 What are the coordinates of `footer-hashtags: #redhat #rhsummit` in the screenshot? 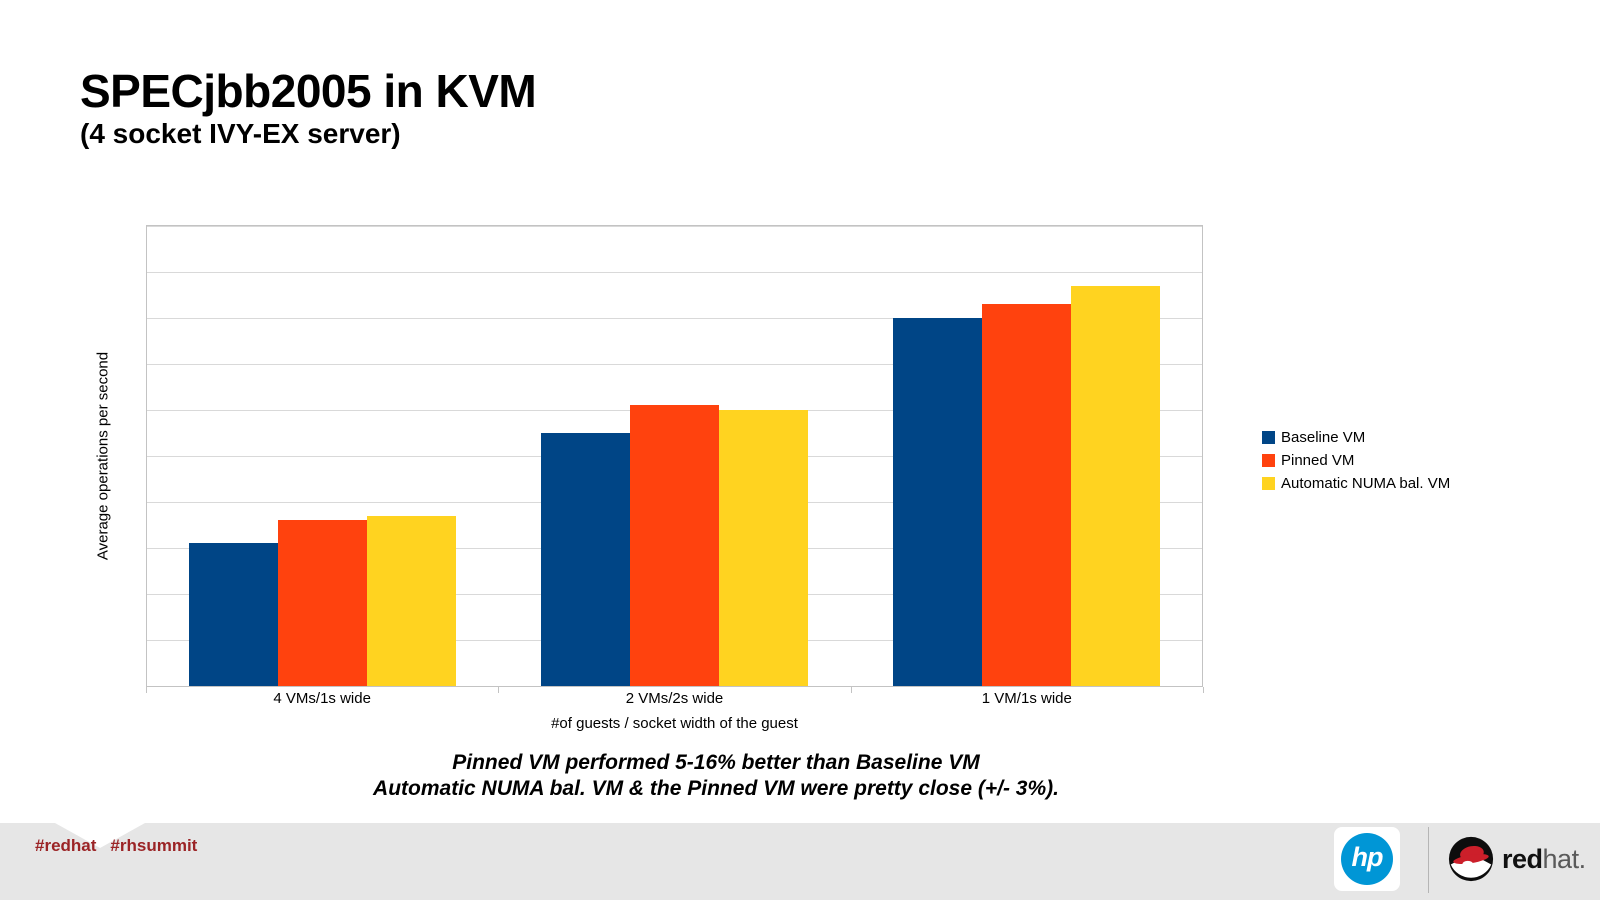 It's located at (123, 846).